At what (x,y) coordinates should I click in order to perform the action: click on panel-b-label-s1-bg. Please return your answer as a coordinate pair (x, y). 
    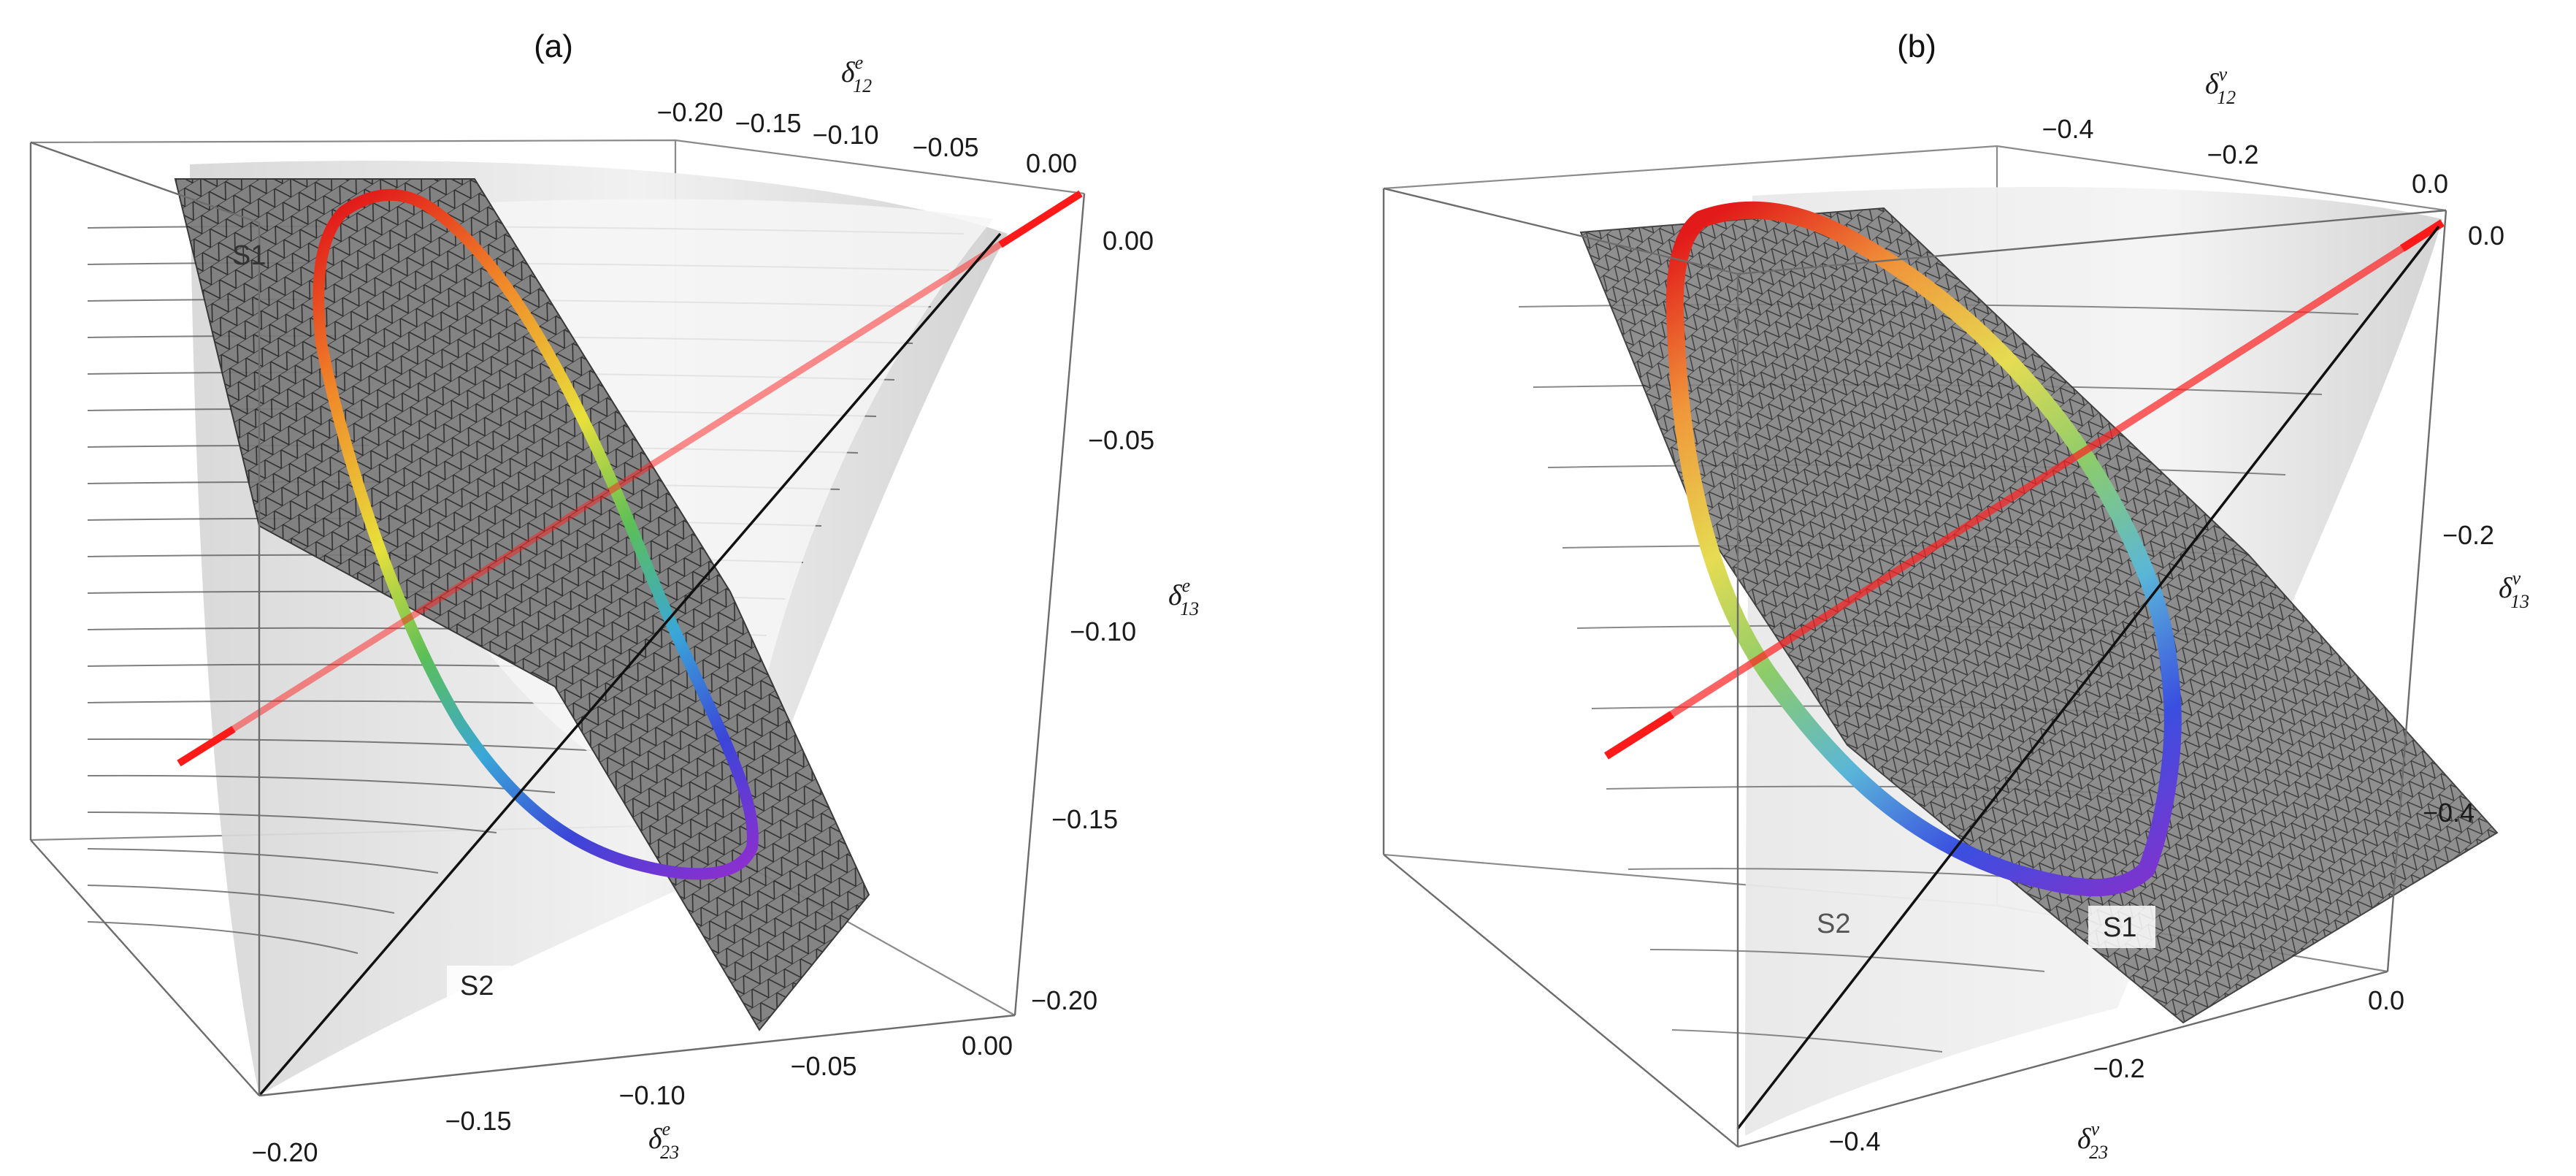
    Looking at the image, I should click on (2121, 927).